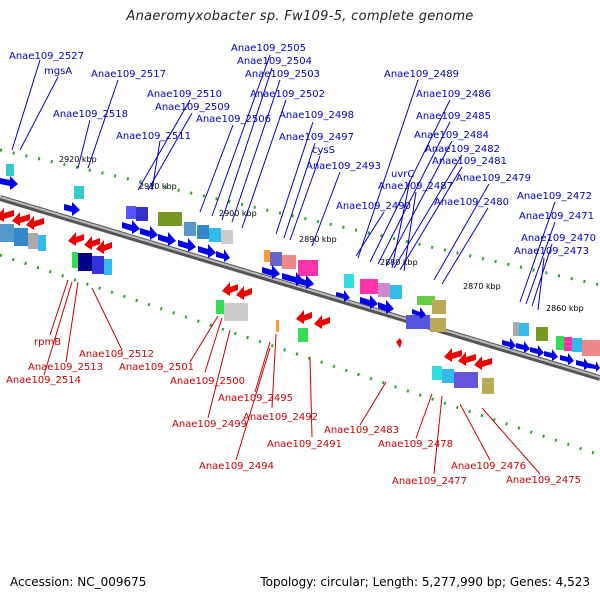 The image size is (600, 600). Describe the element at coordinates (207, 381) in the screenshot. I see `gene-label: Anae109_2500` at that location.